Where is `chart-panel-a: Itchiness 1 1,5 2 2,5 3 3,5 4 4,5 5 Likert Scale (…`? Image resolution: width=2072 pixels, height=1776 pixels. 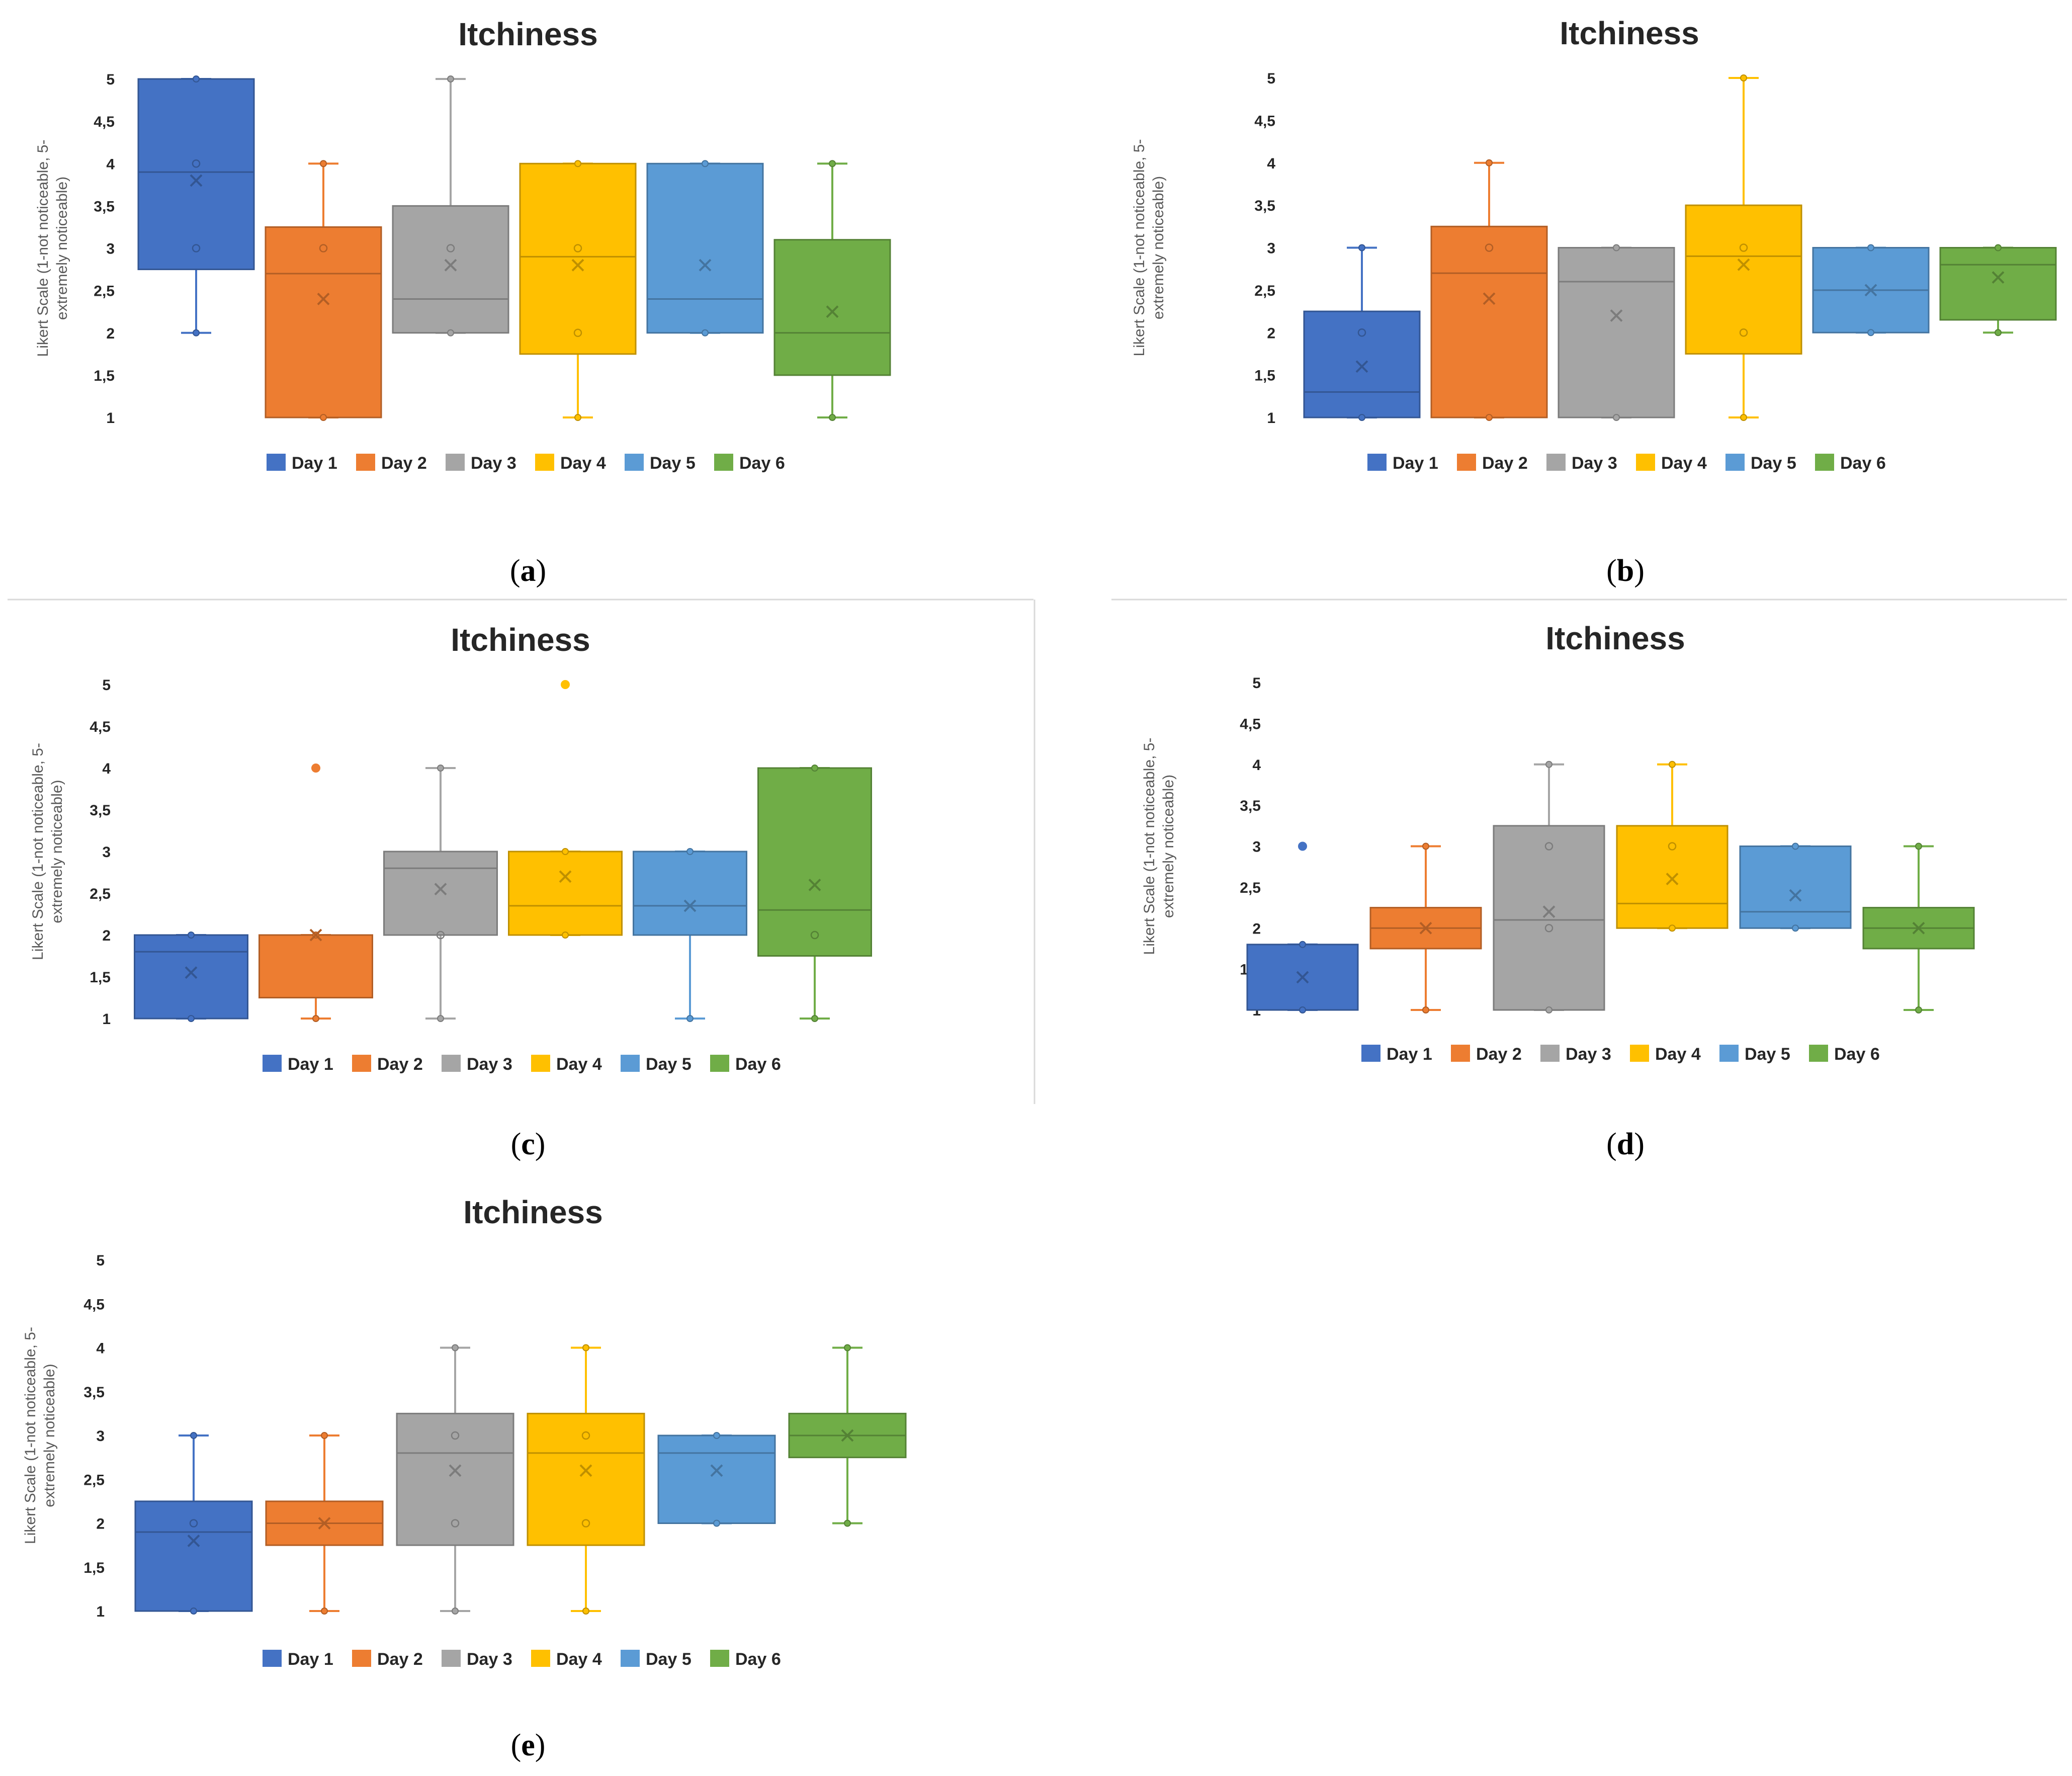
chart-panel-a: Itchiness 1 1,5 2 2,5 3 3,5 4 4,5 5 Likert Scale (… is located at coordinates (463, 244).